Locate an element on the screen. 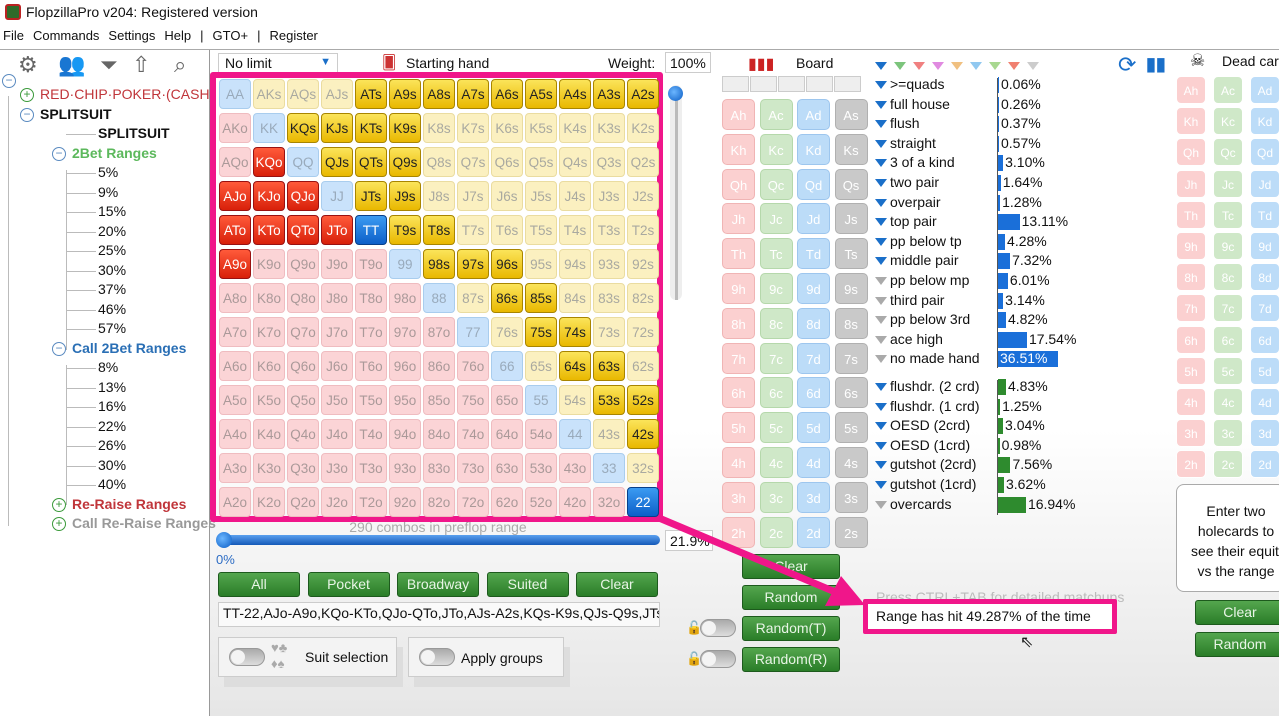 The height and width of the screenshot is (716, 1279). tree-item: 13% is located at coordinates (112, 386).